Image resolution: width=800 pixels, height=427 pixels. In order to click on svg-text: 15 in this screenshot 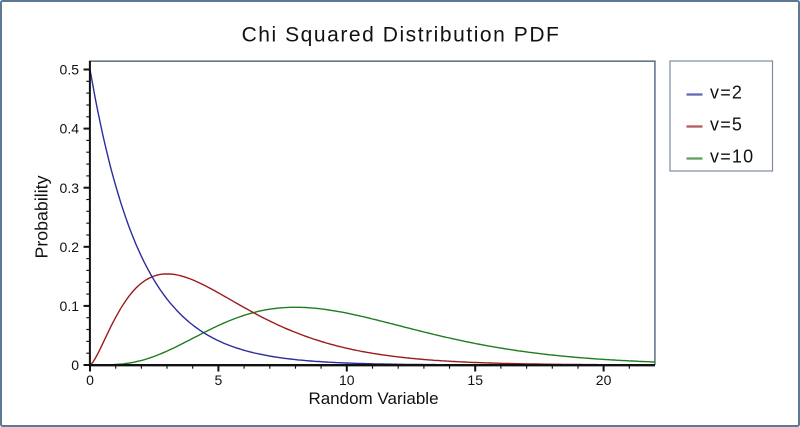, I will do `click(475, 380)`.